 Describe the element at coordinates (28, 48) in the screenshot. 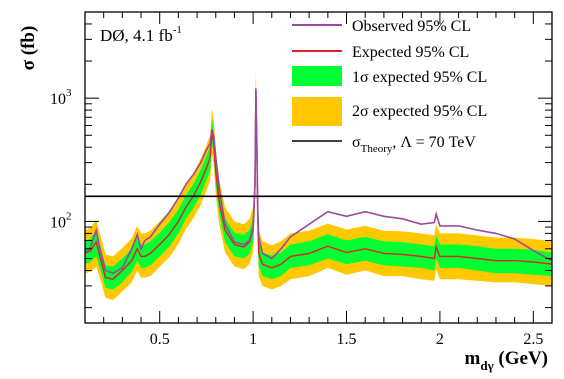

I see `y-axis-label: σ (fb)` at that location.